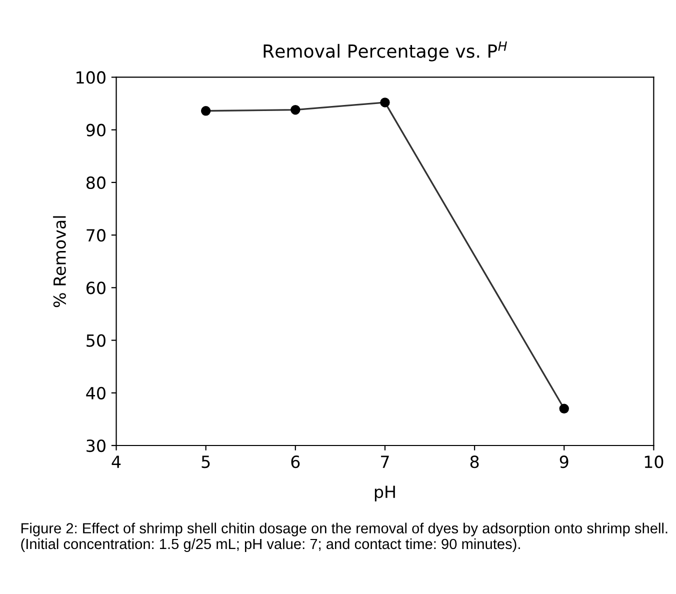 The image size is (676, 594). Describe the element at coordinates (91, 77) in the screenshot. I see `y-tick-label: 100` at that location.